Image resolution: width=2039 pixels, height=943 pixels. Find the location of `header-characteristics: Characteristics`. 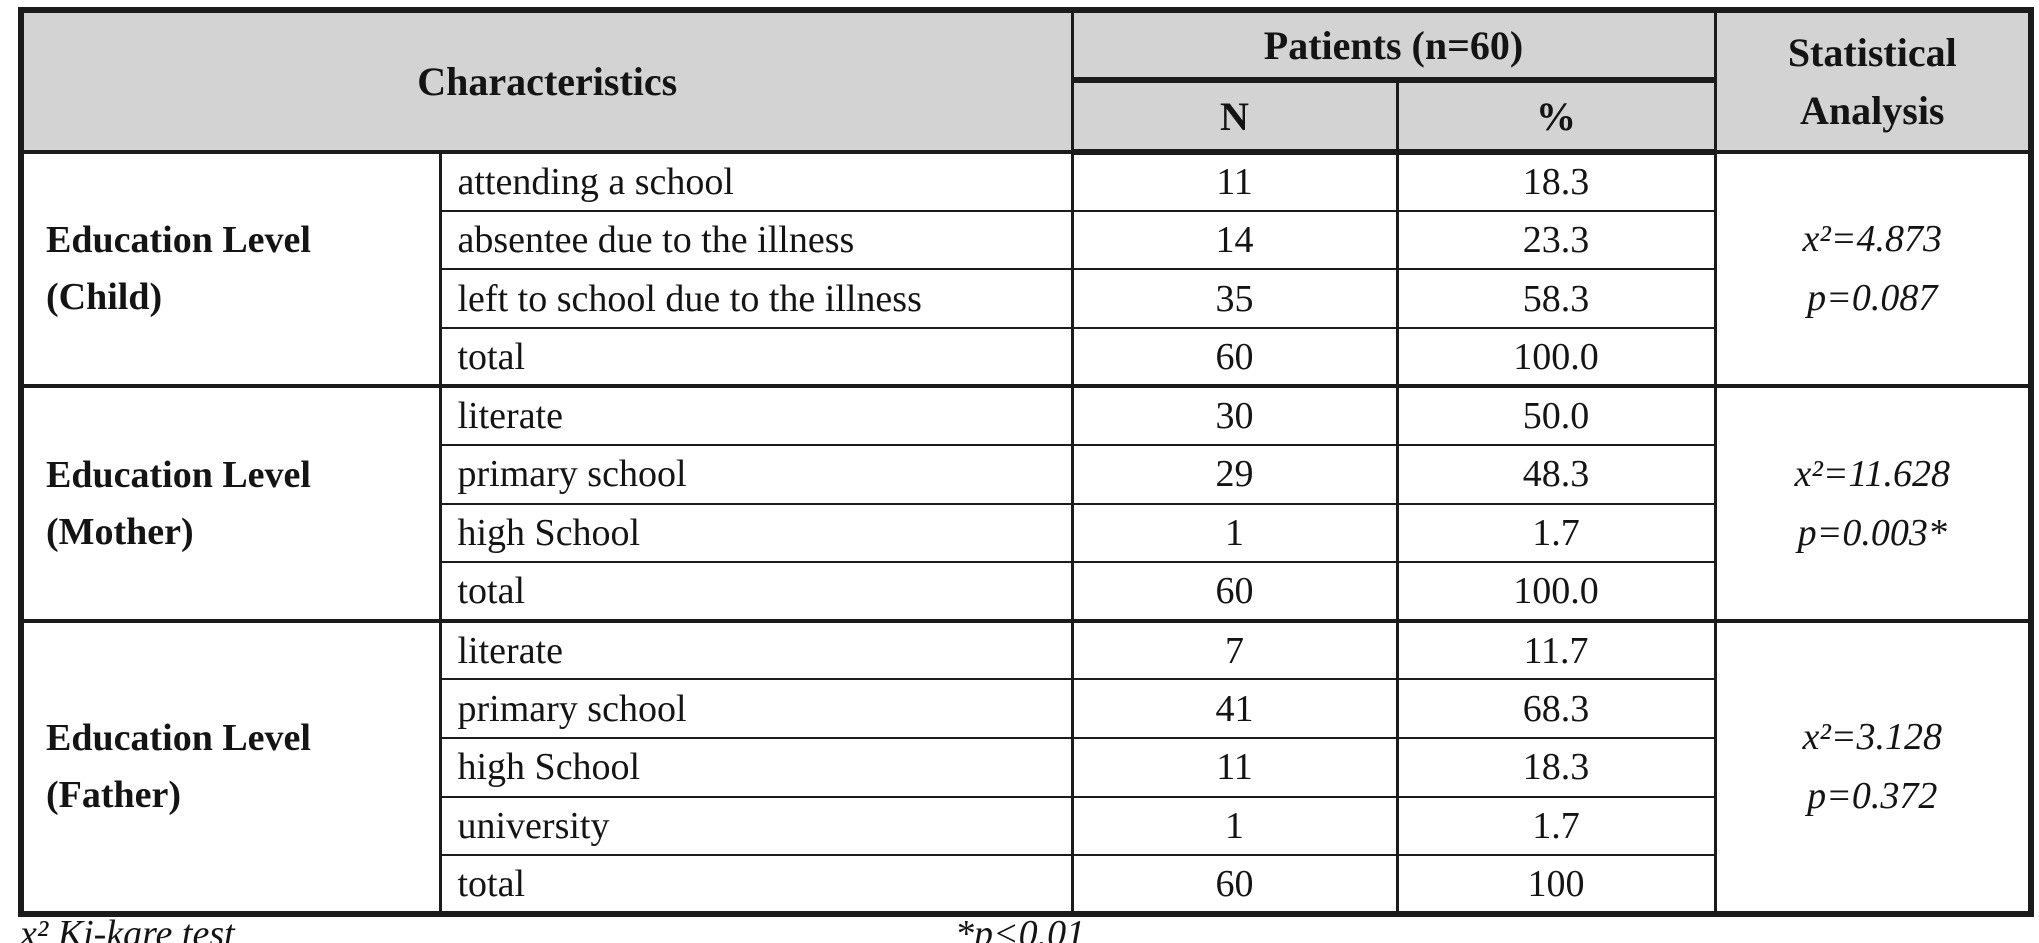

header-characteristics: Characteristics is located at coordinates (546, 81).